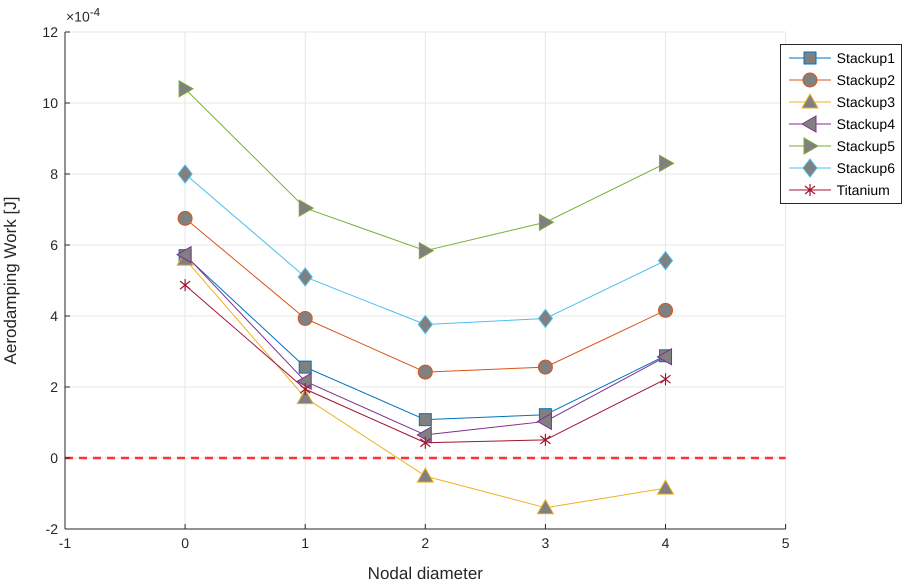 Image resolution: width=912 pixels, height=587 pixels. What do you see at coordinates (54, 458) in the screenshot?
I see `y-tick-label: 0` at bounding box center [54, 458].